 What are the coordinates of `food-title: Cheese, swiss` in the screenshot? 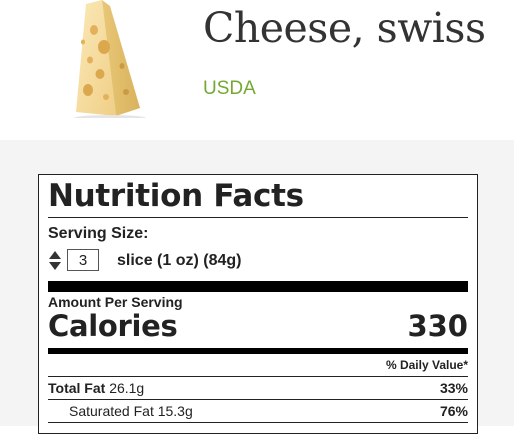 It's located at (344, 28).